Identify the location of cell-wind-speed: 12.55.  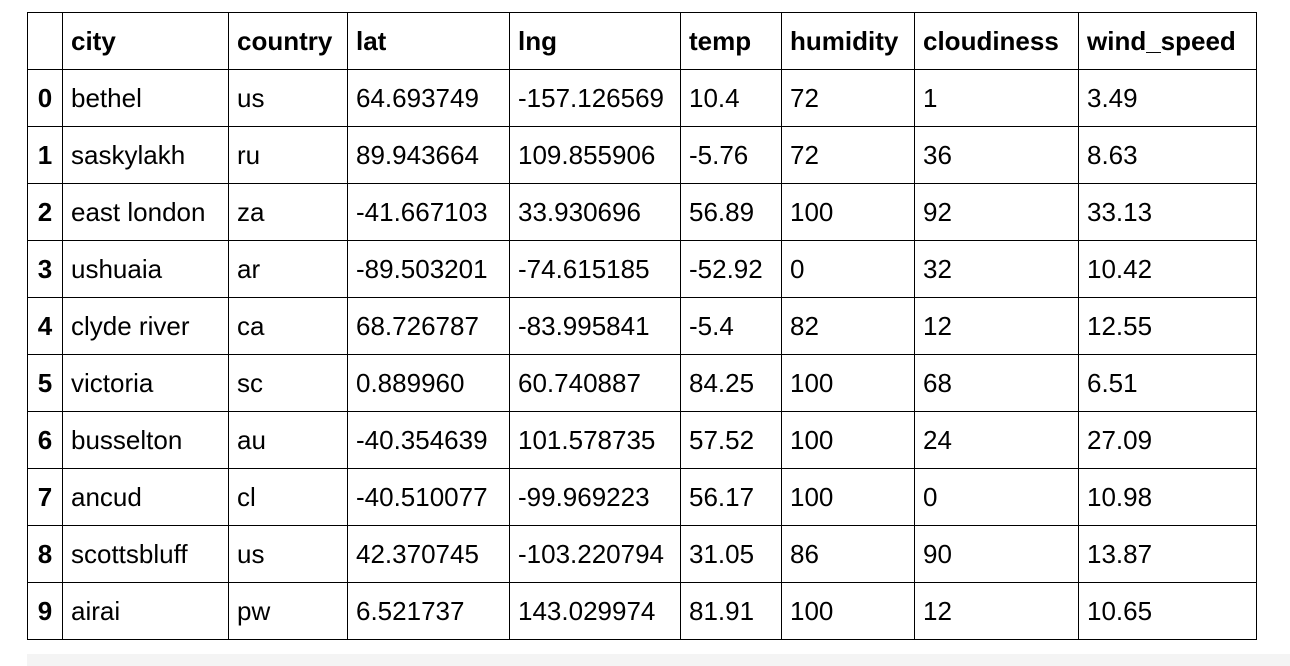
(1167, 326).